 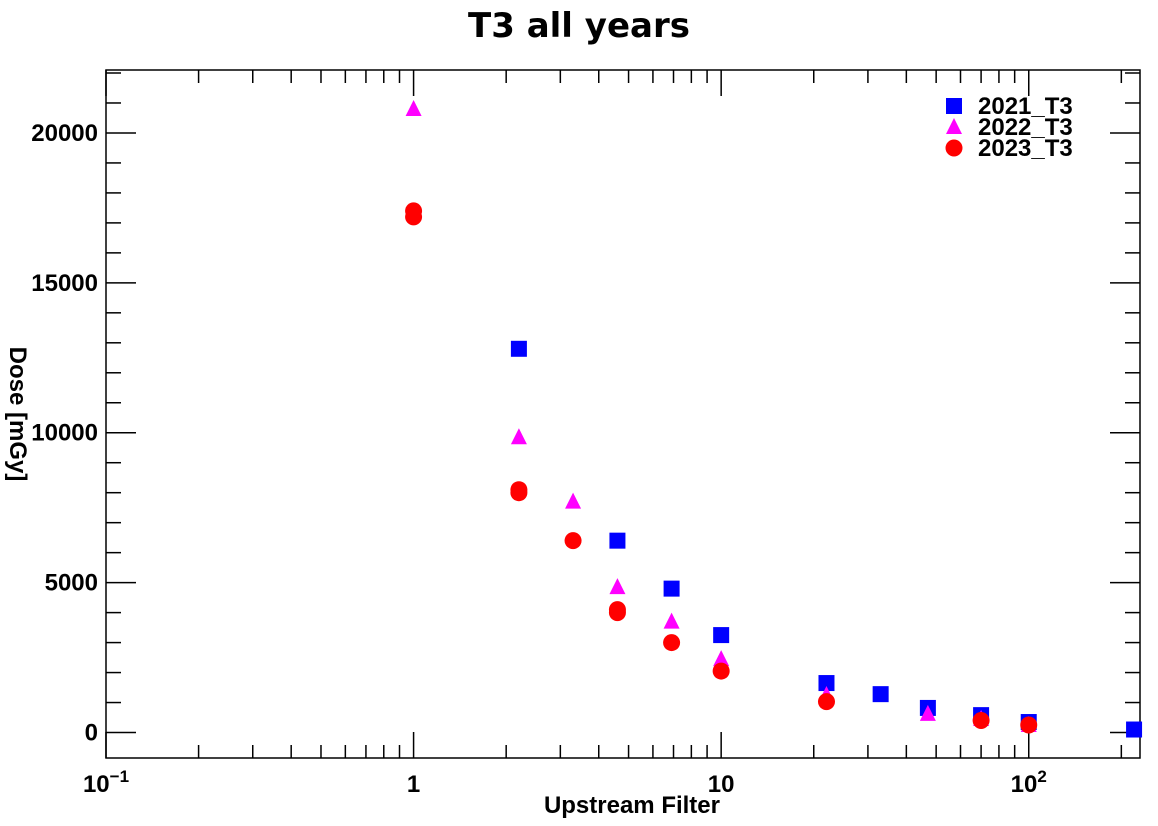 What do you see at coordinates (721, 784) in the screenshot?
I see `x-tick-label: 10` at bounding box center [721, 784].